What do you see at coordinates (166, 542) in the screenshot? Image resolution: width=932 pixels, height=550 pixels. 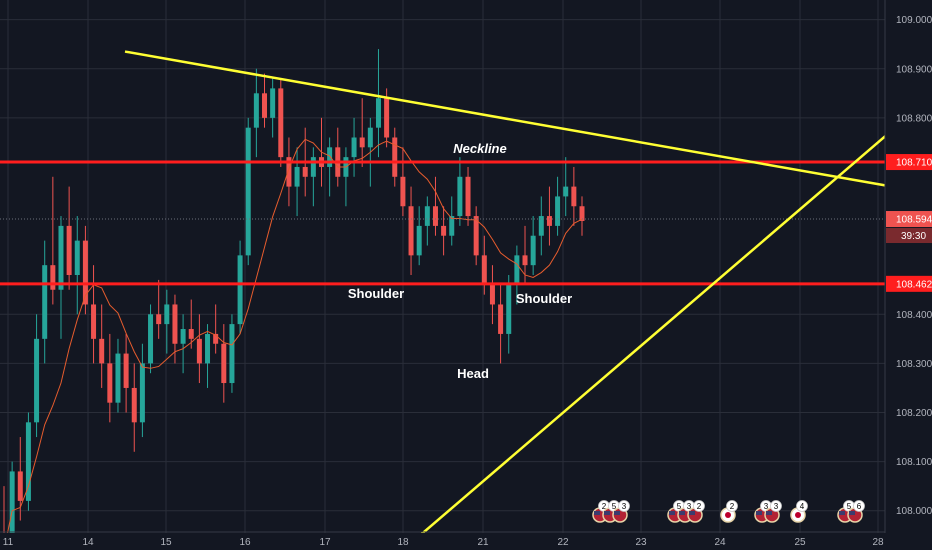 I see `time-tick-label: 15` at bounding box center [166, 542].